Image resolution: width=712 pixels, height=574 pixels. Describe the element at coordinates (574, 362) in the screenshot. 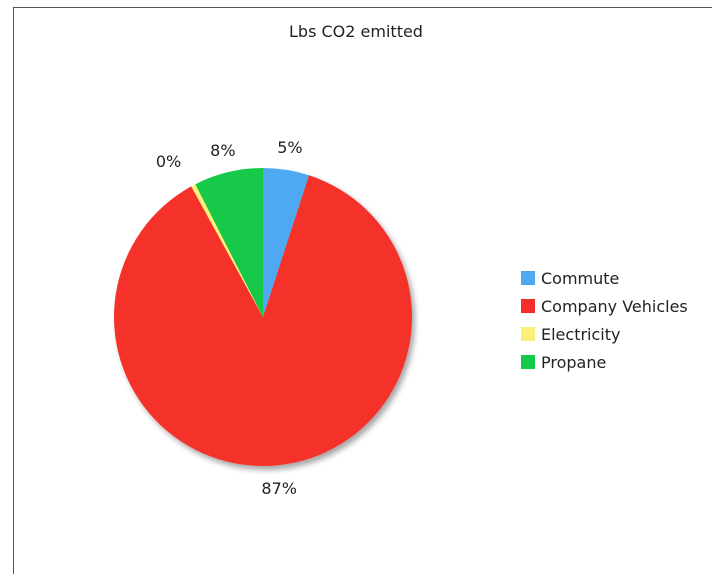

I see `legend-label: Propane` at that location.